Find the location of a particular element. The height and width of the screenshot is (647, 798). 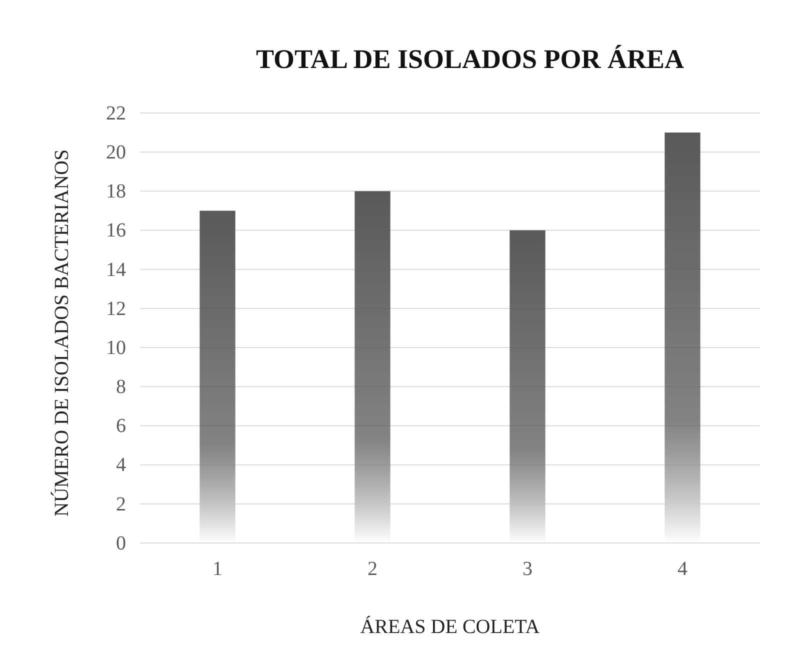

x-axis-title: ÁREAS DE COLETA is located at coordinates (450, 626).